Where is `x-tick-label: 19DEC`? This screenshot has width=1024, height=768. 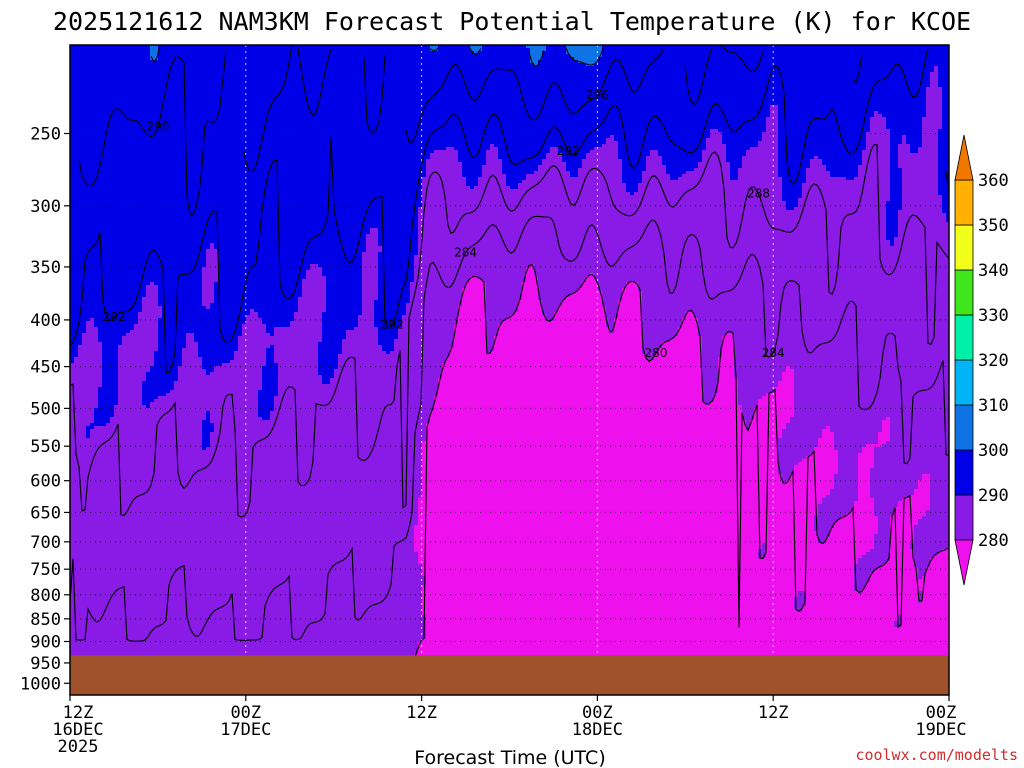
x-tick-label: 19DEC is located at coordinates (940, 730).